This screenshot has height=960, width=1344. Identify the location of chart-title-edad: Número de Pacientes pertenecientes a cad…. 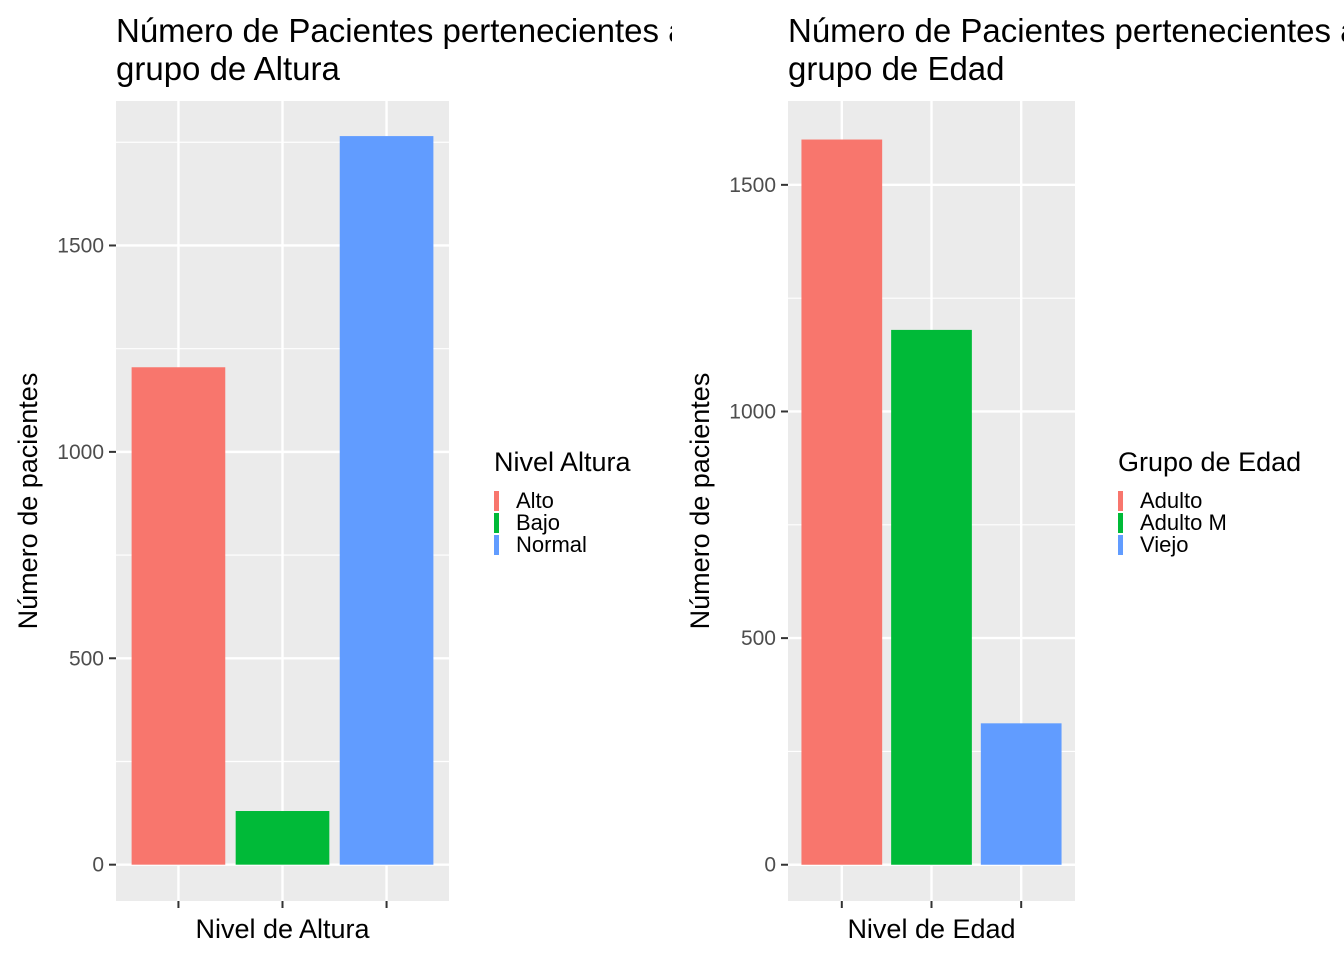
(1066, 50).